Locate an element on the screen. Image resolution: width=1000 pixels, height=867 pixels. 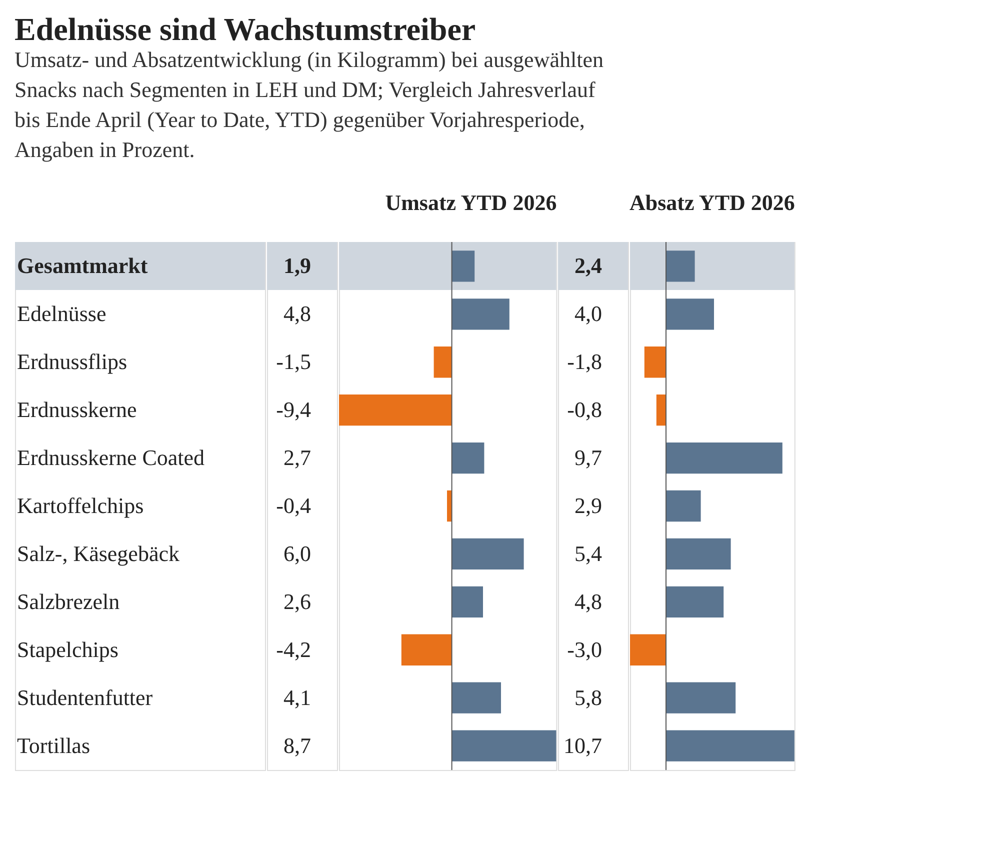
data-label: 4,1 is located at coordinates (297, 697).